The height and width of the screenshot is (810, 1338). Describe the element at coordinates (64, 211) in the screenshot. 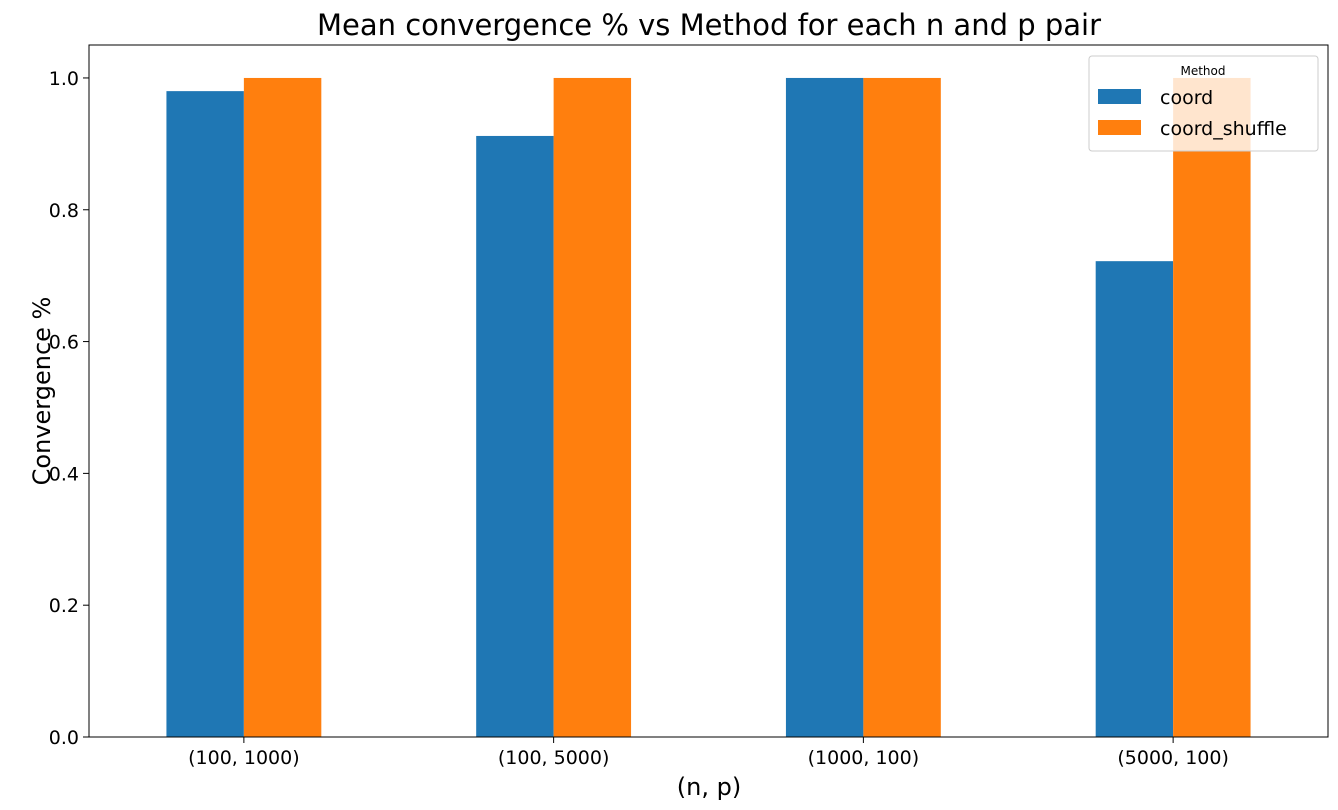

I see `y-tick-label: 0.8` at that location.